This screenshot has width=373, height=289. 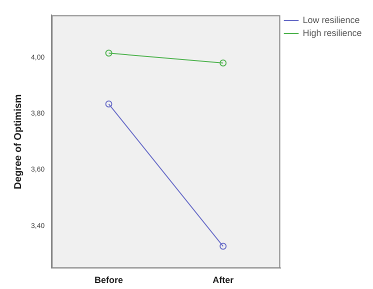 I want to click on x-tick-label: Before, so click(x=109, y=280).